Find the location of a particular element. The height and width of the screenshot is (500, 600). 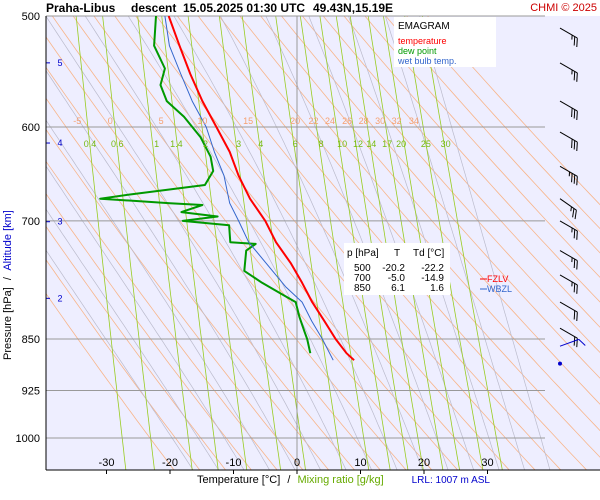

mixing-ratio-tick-label: 0.4 is located at coordinates (90, 144).